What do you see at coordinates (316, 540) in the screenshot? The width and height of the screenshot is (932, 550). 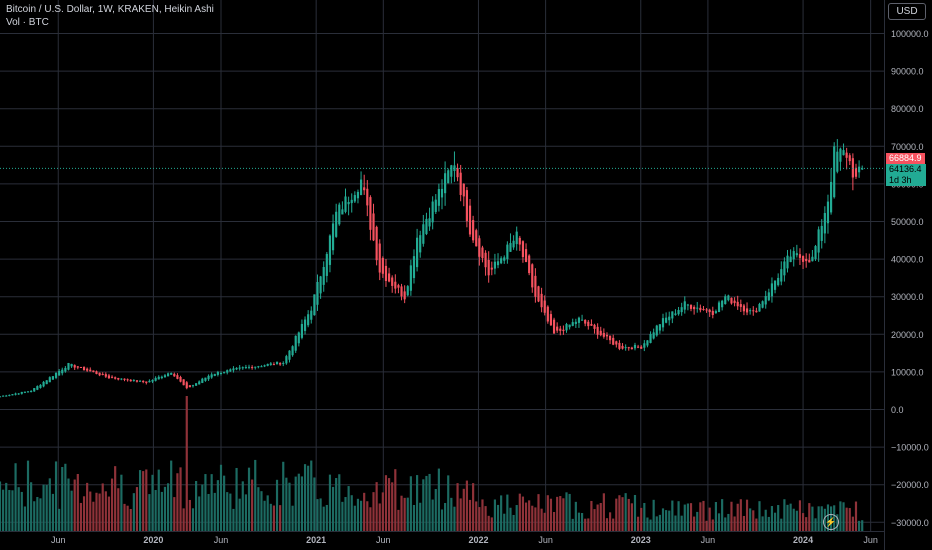 I see `time-tick-label: 2021` at bounding box center [316, 540].